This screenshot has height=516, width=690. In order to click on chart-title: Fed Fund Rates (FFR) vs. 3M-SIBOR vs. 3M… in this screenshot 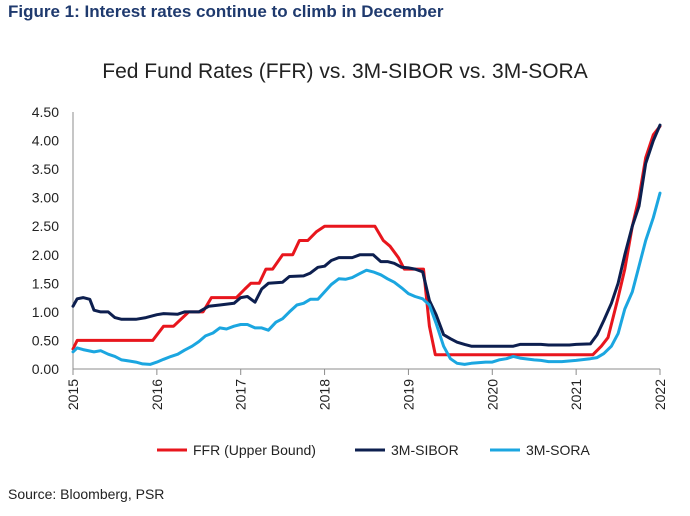, I will do `click(345, 71)`.